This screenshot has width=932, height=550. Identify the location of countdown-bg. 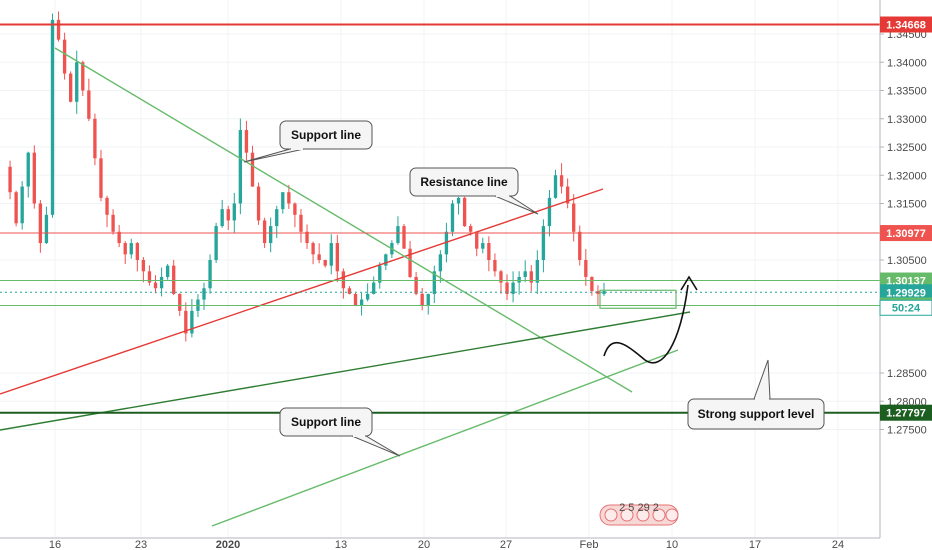
(905, 307).